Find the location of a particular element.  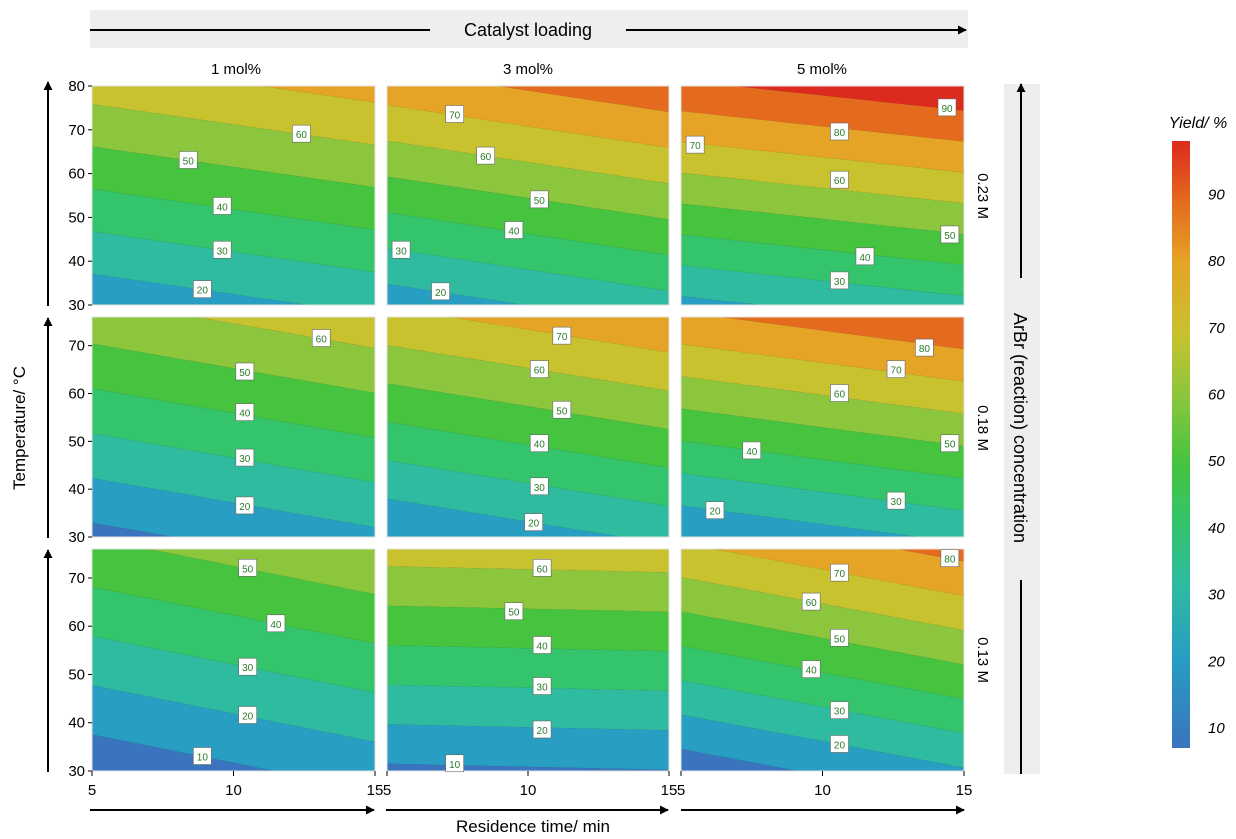

contour-label-text: 90 is located at coordinates (947, 109).